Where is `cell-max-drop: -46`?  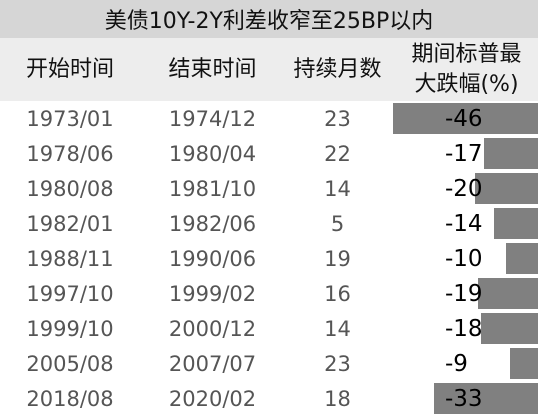
cell-max-drop: -46 is located at coordinates (464, 118).